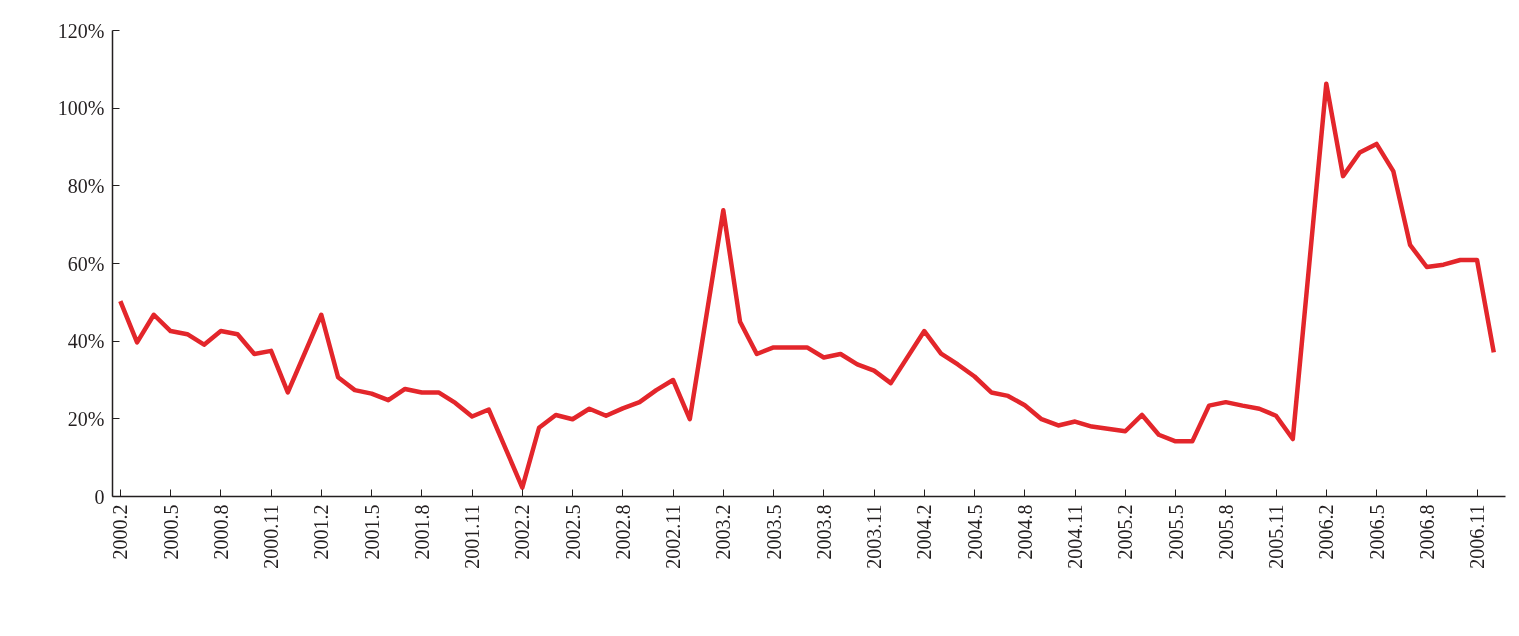 This screenshot has width=1519, height=636. What do you see at coordinates (1125, 532) in the screenshot?
I see `x-tick-label: 2005.2` at bounding box center [1125, 532].